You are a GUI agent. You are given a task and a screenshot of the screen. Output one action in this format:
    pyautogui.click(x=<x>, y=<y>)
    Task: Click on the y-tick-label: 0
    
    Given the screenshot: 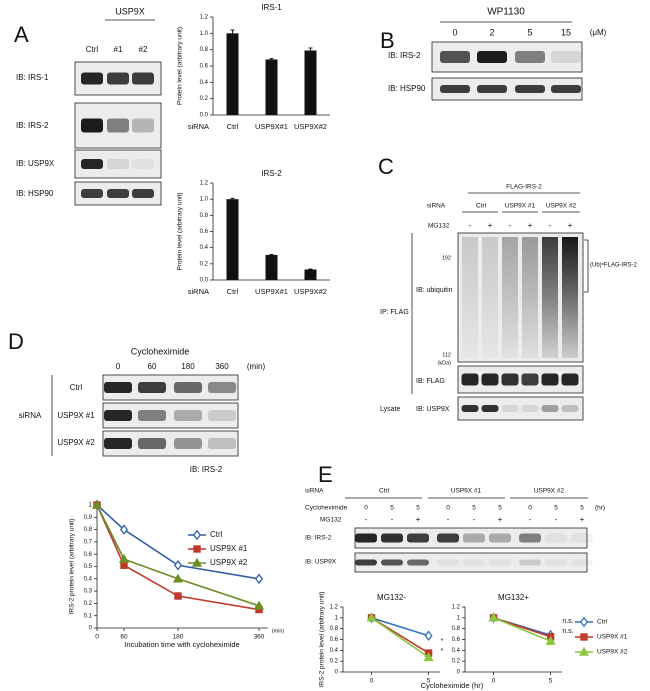 What is the action you would take?
    pyautogui.click(x=337, y=673)
    